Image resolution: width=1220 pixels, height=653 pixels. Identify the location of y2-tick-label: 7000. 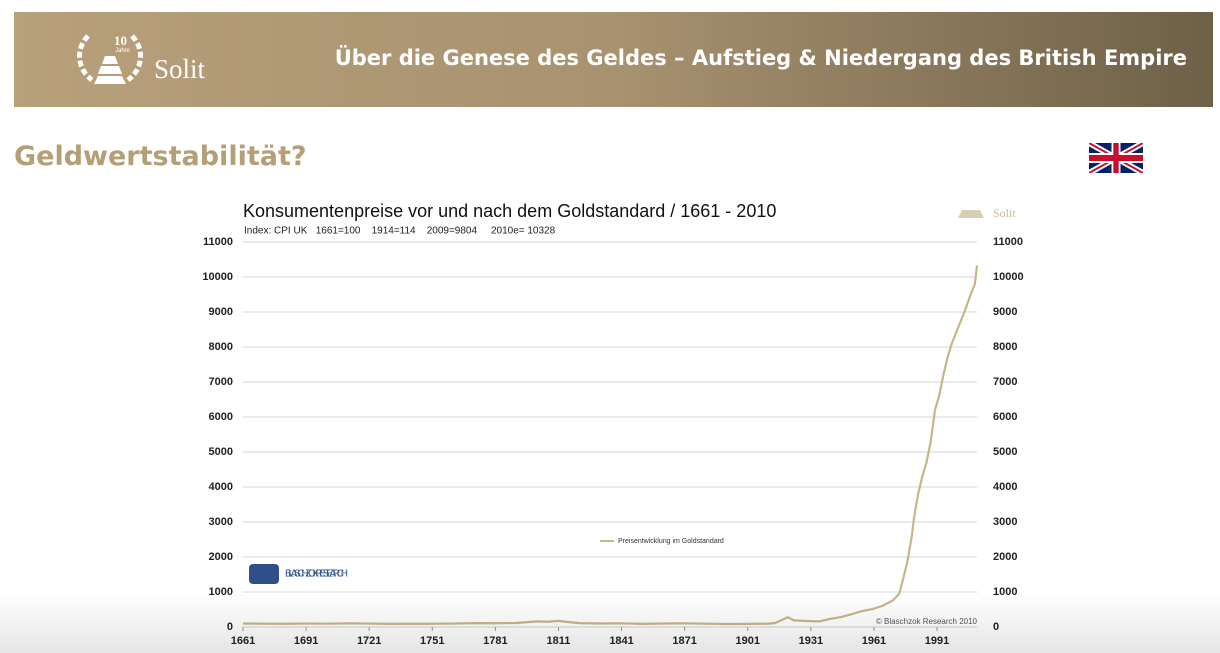
(1005, 382).